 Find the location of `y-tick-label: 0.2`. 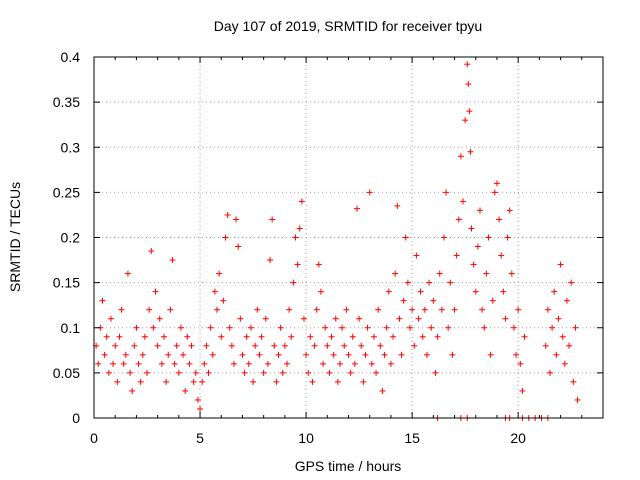

y-tick-label: 0.2 is located at coordinates (71, 238).